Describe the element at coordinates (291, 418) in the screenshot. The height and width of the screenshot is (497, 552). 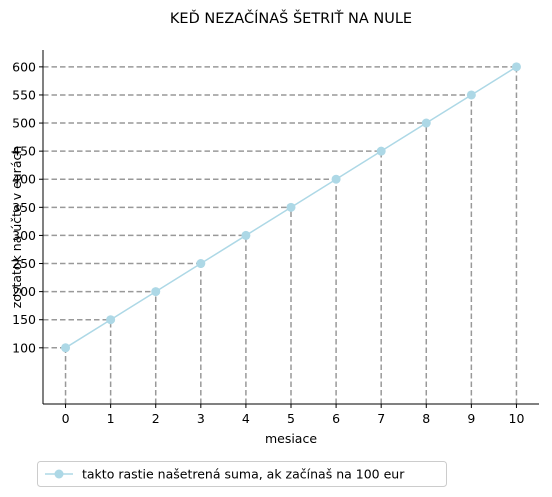
I see `x-tick-label: 5` at that location.